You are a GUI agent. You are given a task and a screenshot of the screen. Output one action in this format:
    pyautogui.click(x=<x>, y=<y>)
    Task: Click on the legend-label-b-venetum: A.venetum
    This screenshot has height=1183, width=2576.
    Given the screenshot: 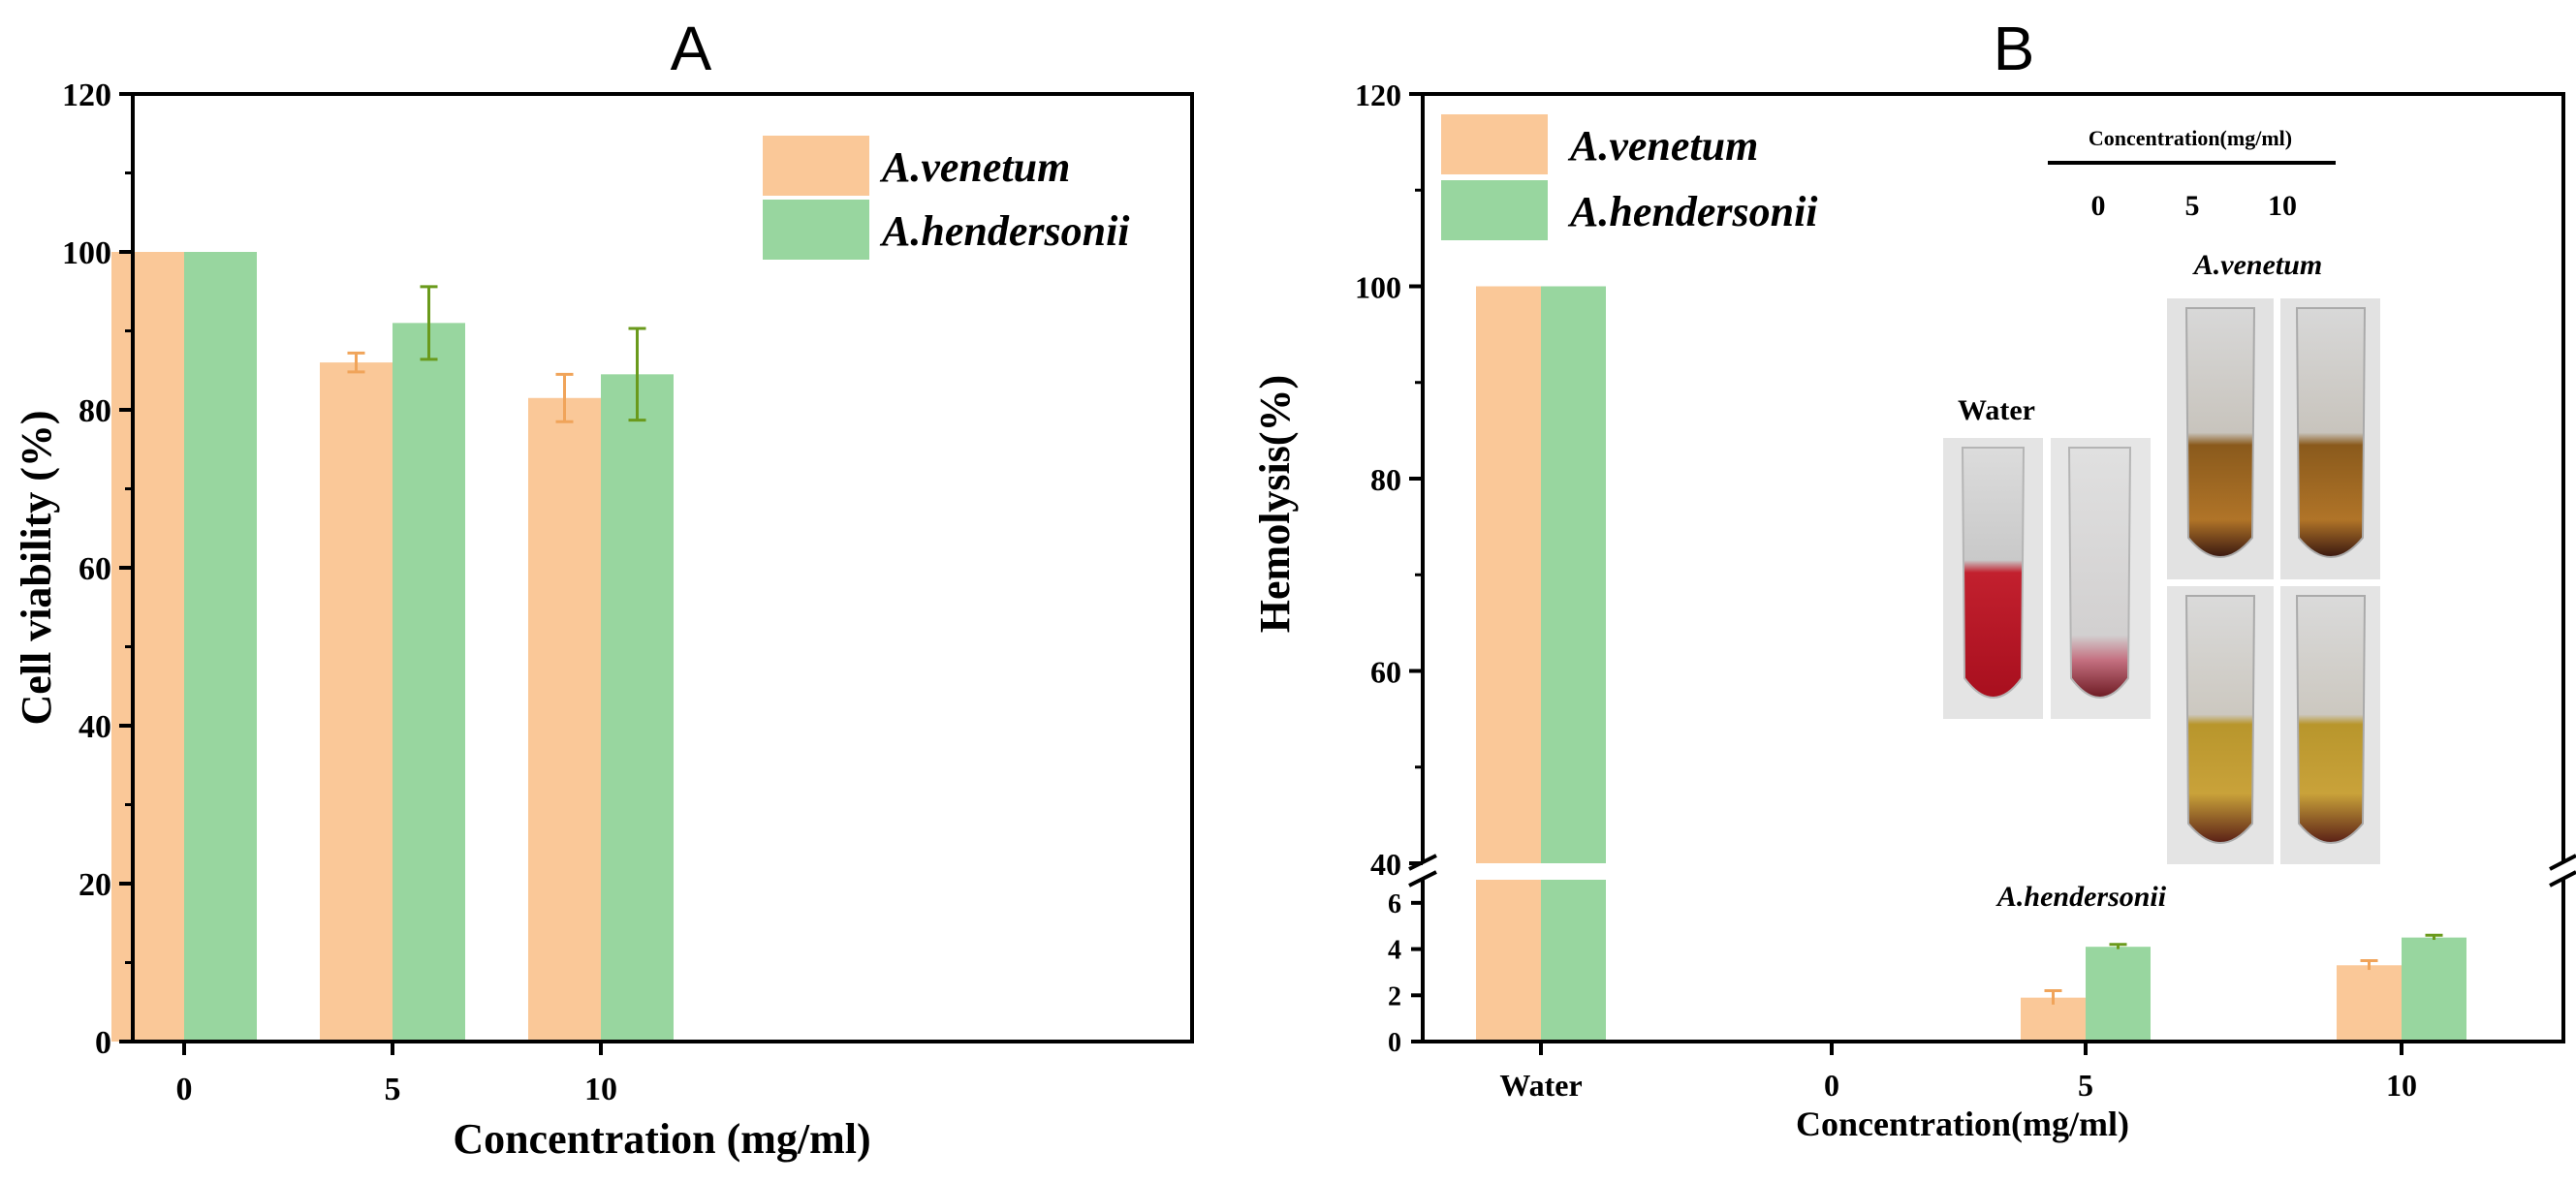 What is the action you would take?
    pyautogui.click(x=1662, y=146)
    